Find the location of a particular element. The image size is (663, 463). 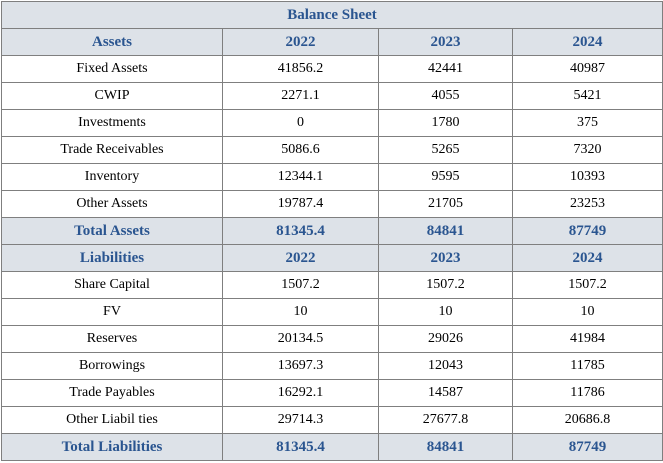

total-label: Total Liabilities is located at coordinates (112, 447).